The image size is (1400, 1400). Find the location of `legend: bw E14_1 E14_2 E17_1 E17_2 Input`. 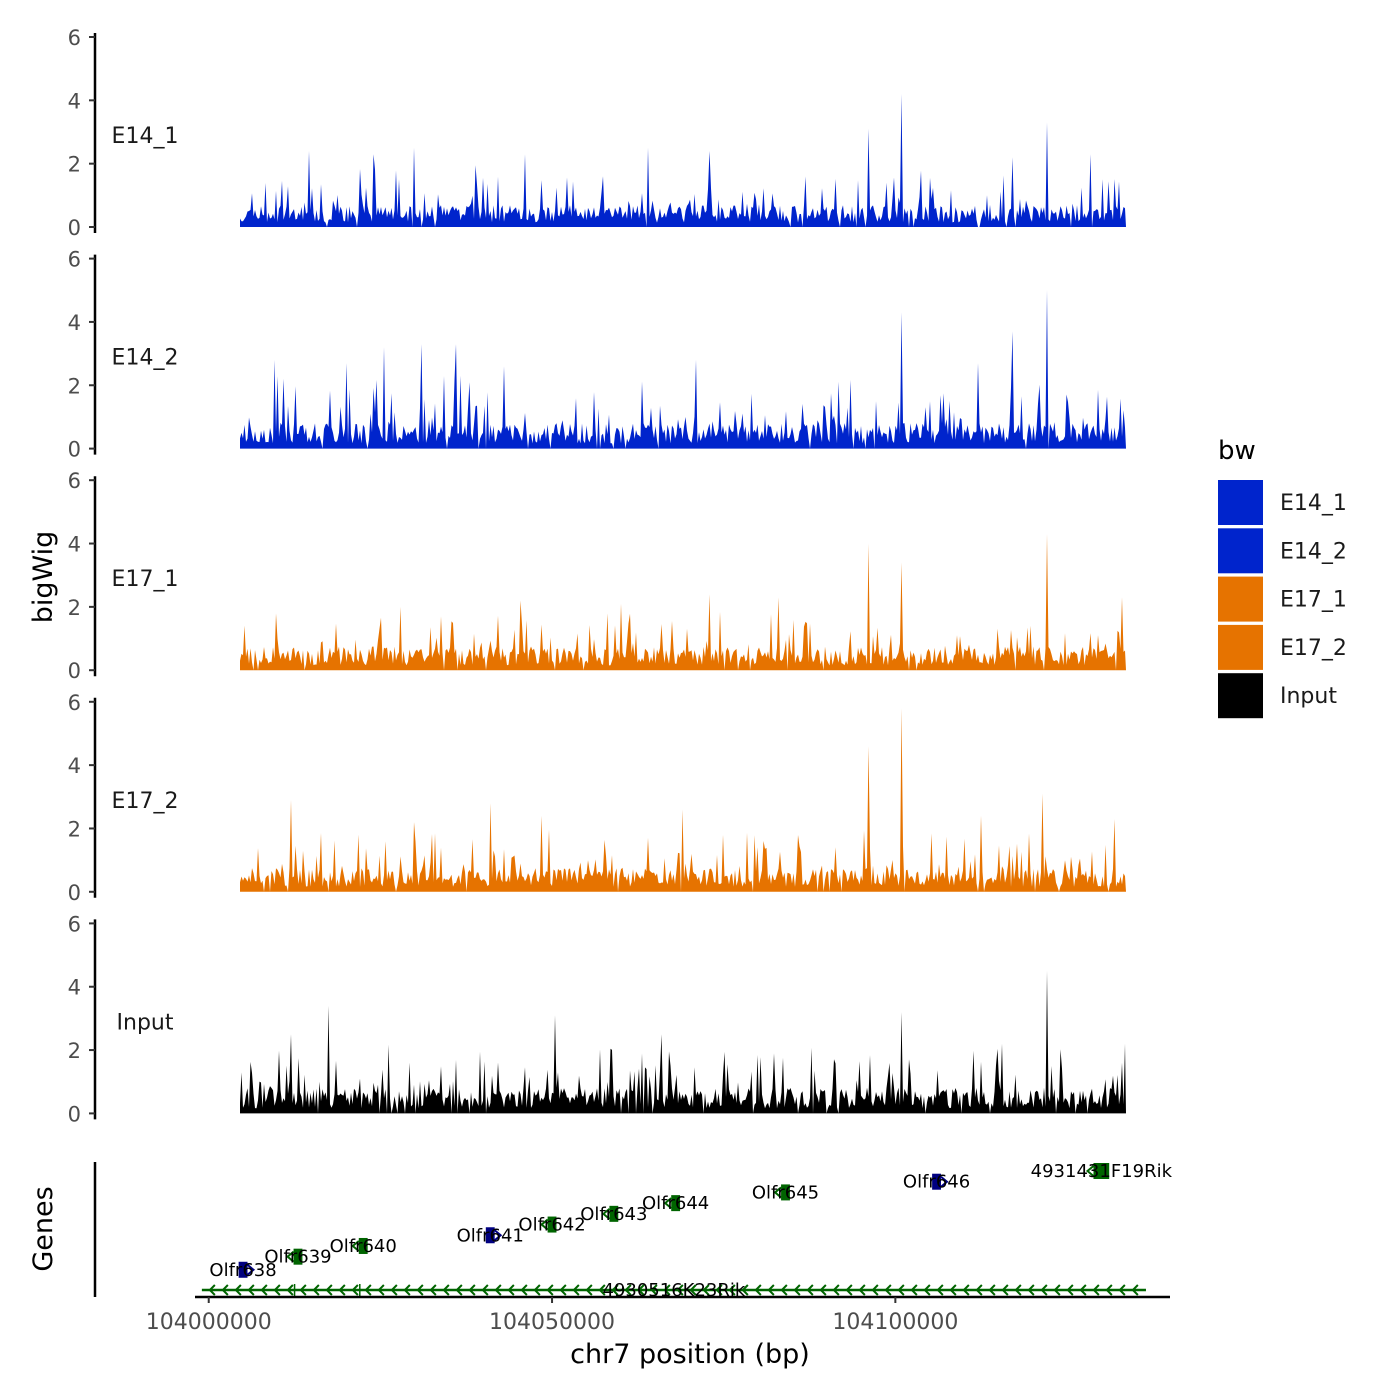

legend: bw E14_1 E14_2 E17_1 E17_2 Input is located at coordinates (1282, 577).